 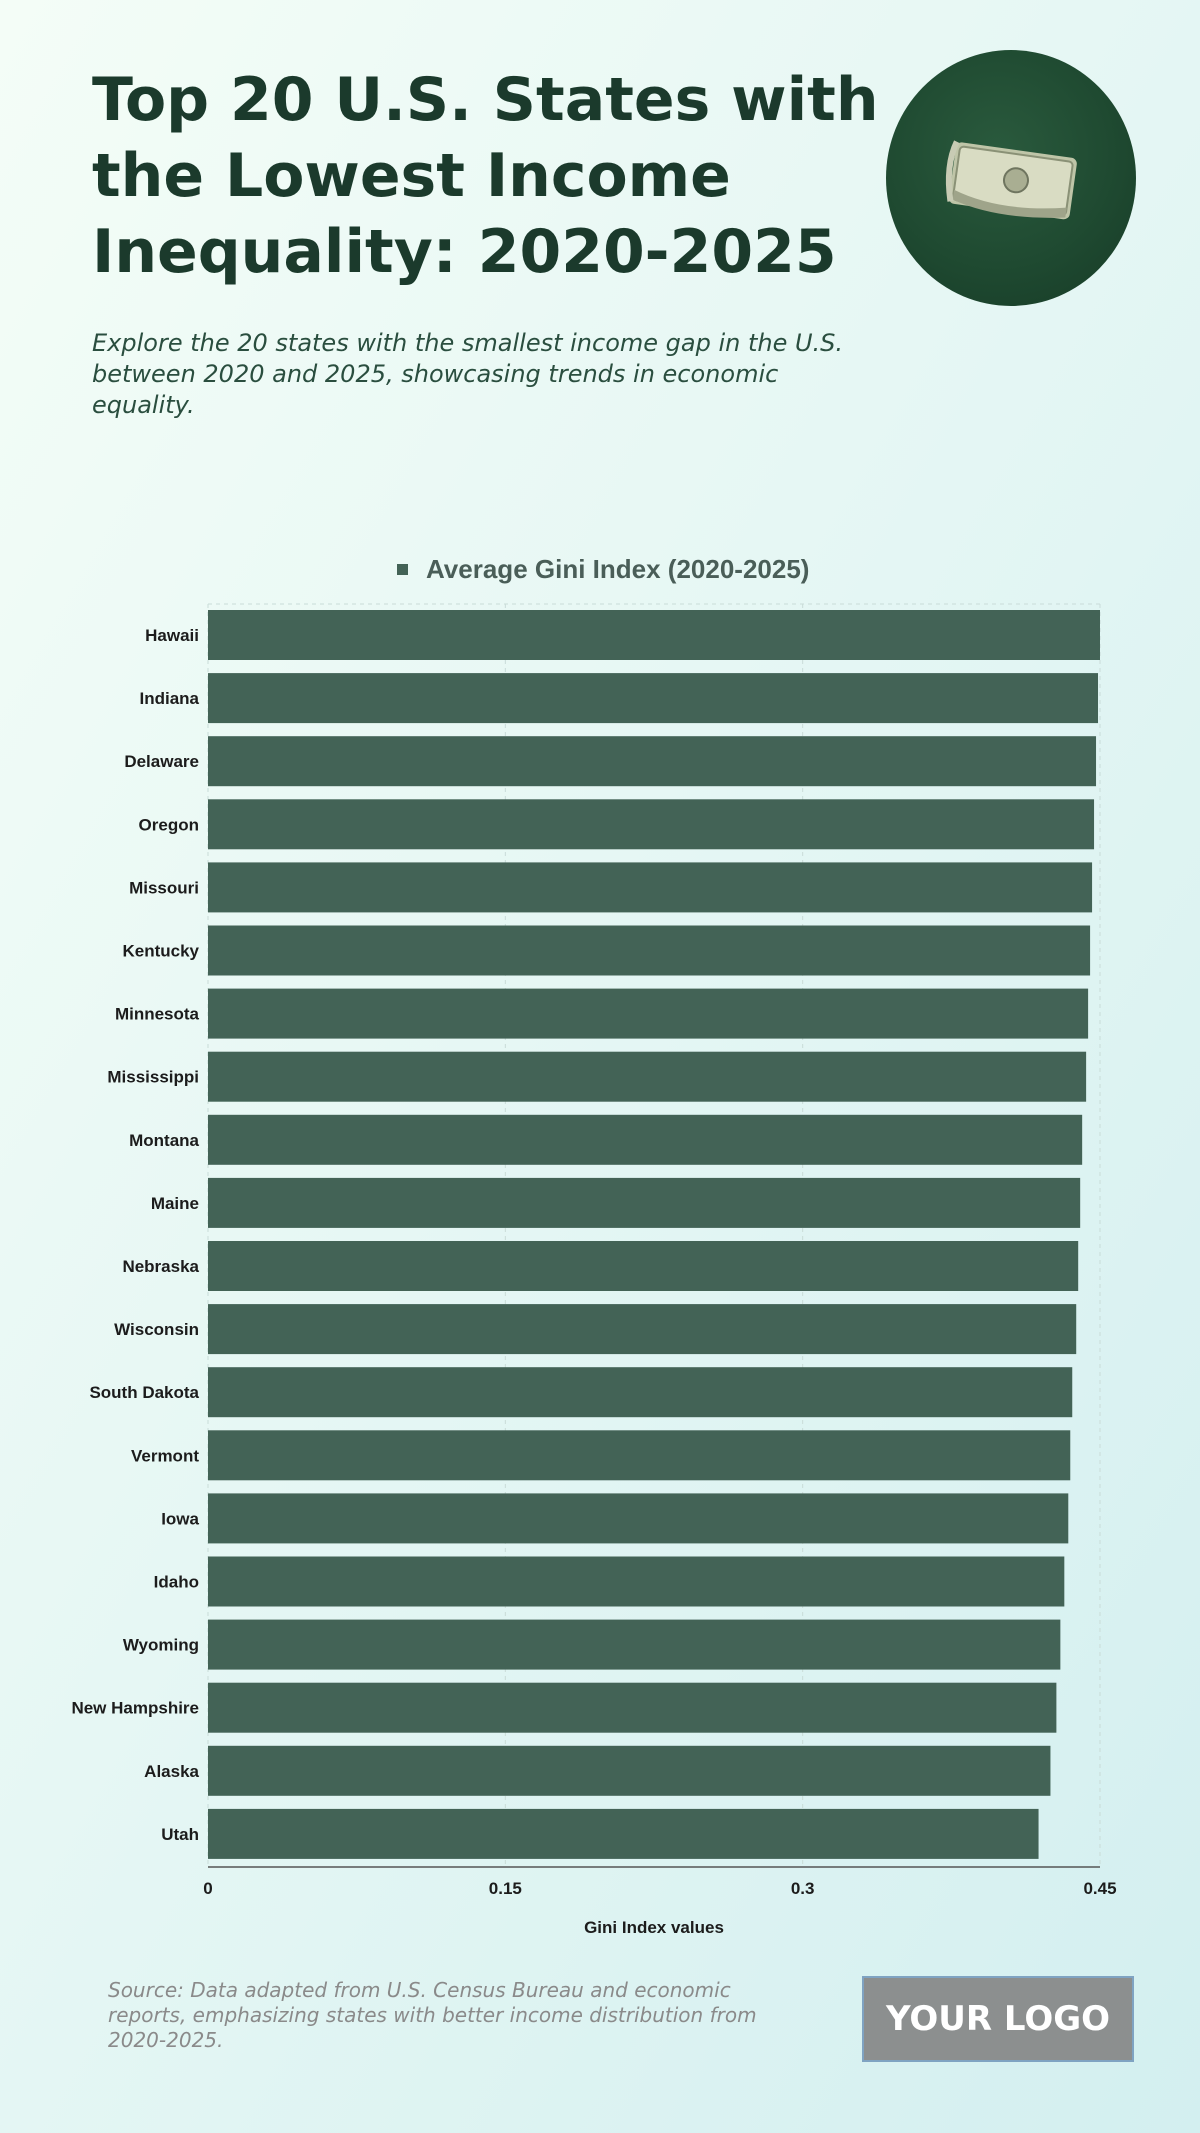 What do you see at coordinates (803, 1888) in the screenshot?
I see `x-tick-label: 0.3` at bounding box center [803, 1888].